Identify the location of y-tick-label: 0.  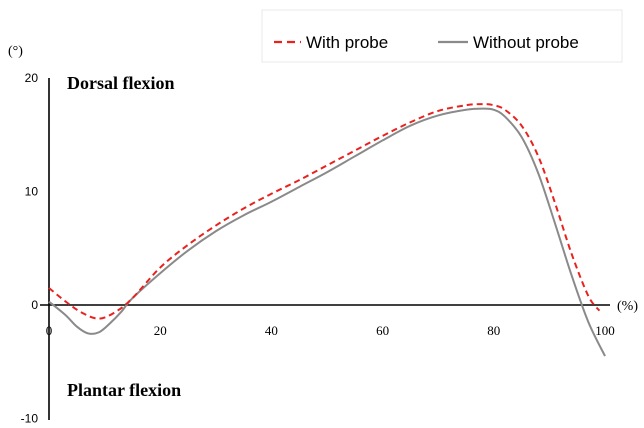
(34, 305).